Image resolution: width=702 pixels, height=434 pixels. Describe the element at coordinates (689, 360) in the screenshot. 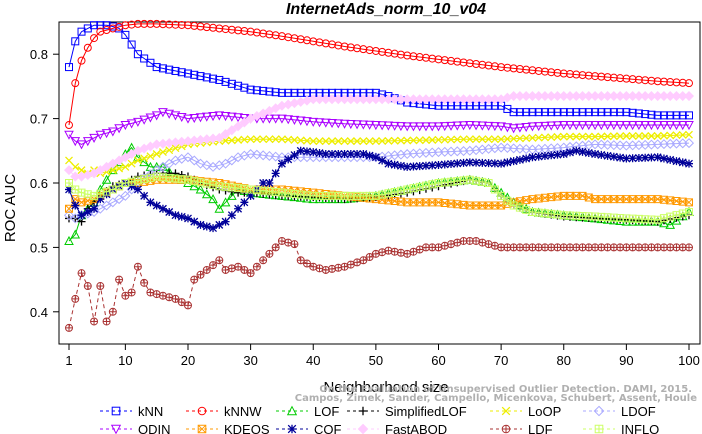

I see `x-tick-label-10: 100` at that location.